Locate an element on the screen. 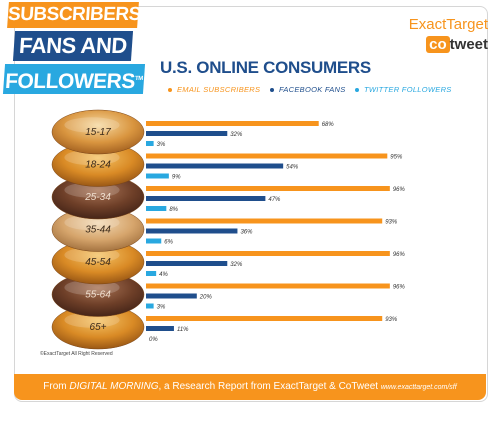 The image size is (500, 432). chart-title: U.S. ONLINE CONSUMERS is located at coordinates (265, 67).